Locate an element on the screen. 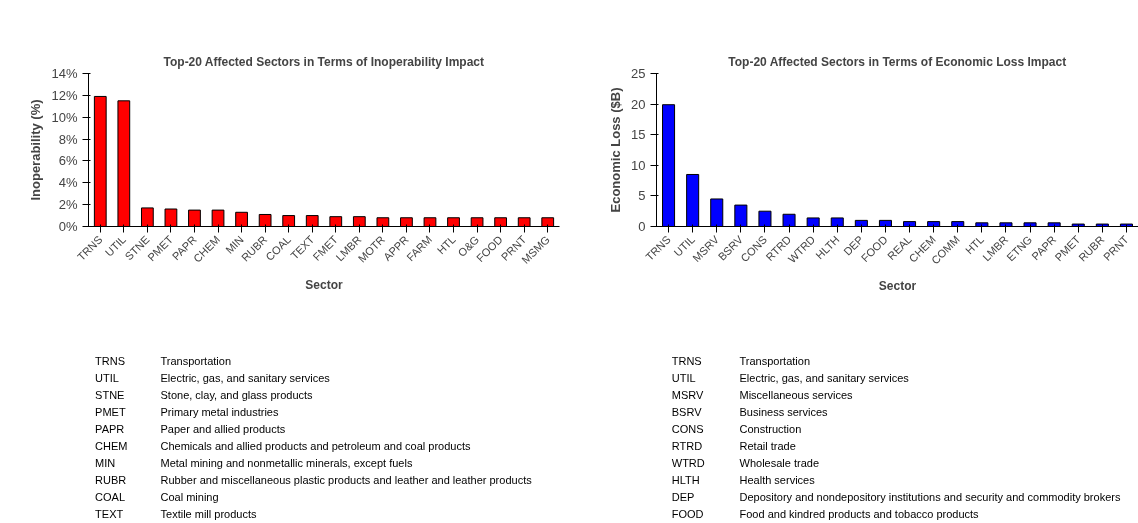 This screenshot has width=1138, height=523. text: DEP is located at coordinates (683, 496).